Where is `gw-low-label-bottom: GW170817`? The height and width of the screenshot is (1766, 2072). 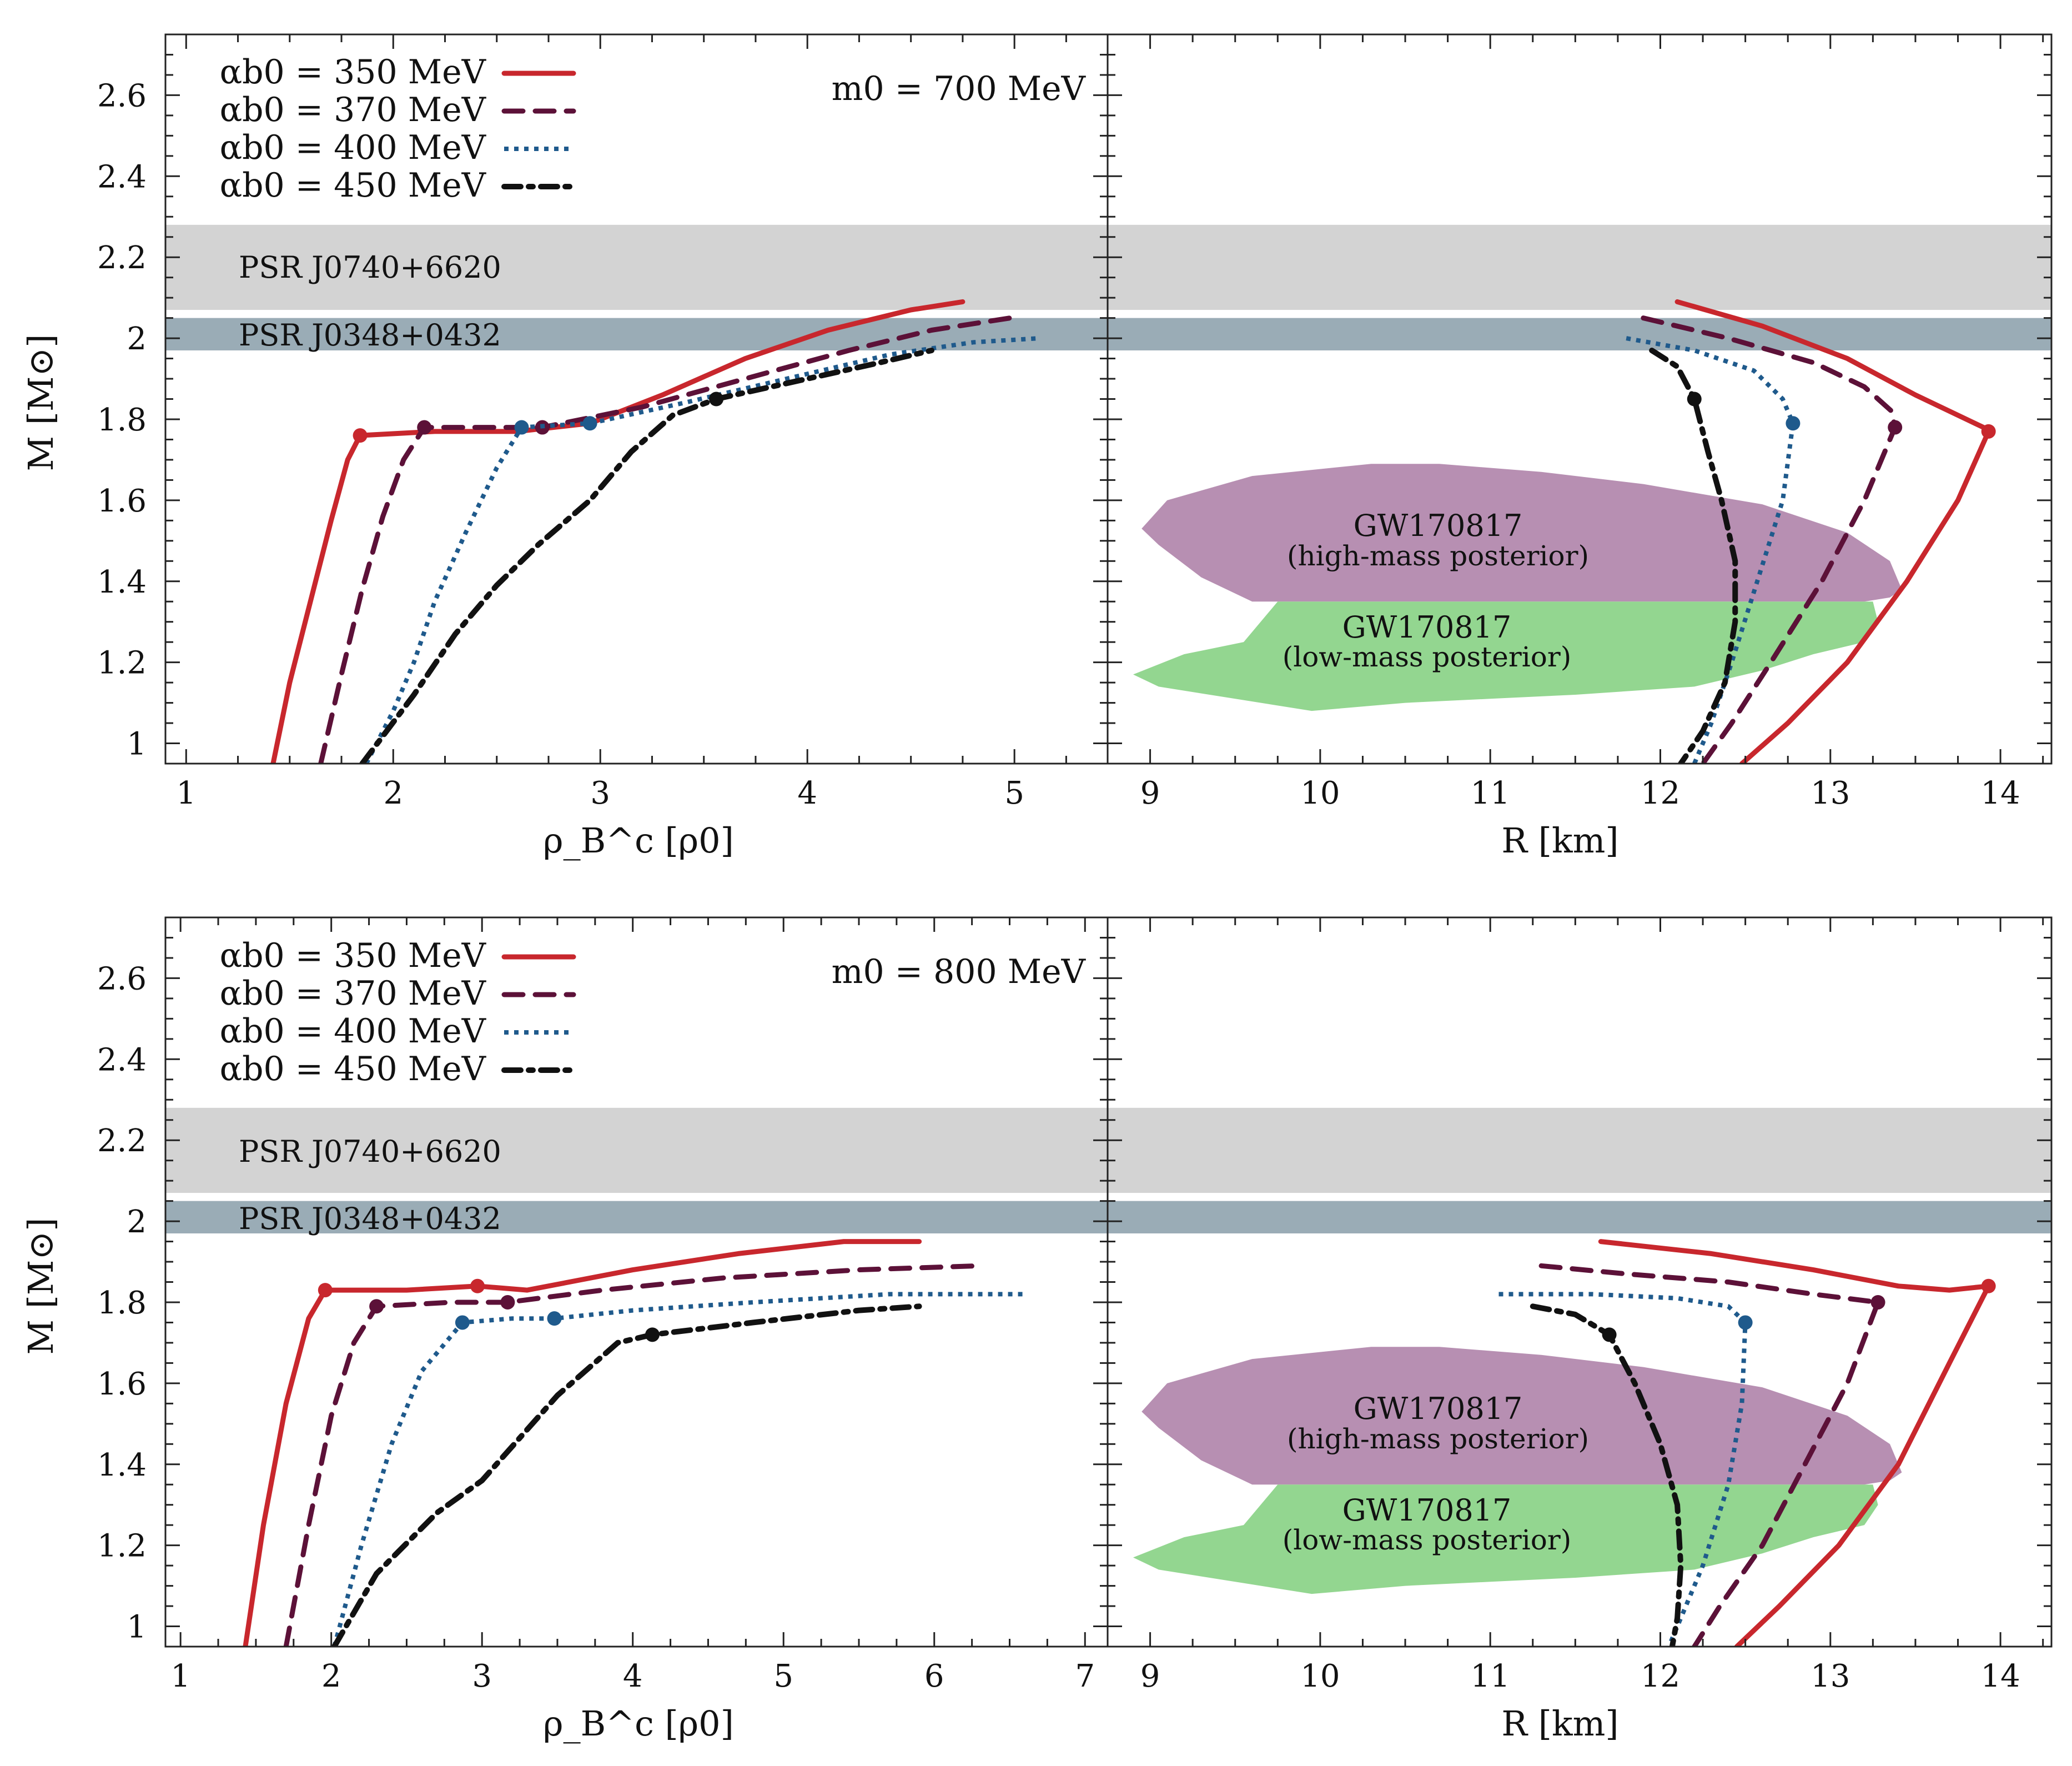 gw-low-label-bottom: GW170817 is located at coordinates (1427, 1510).